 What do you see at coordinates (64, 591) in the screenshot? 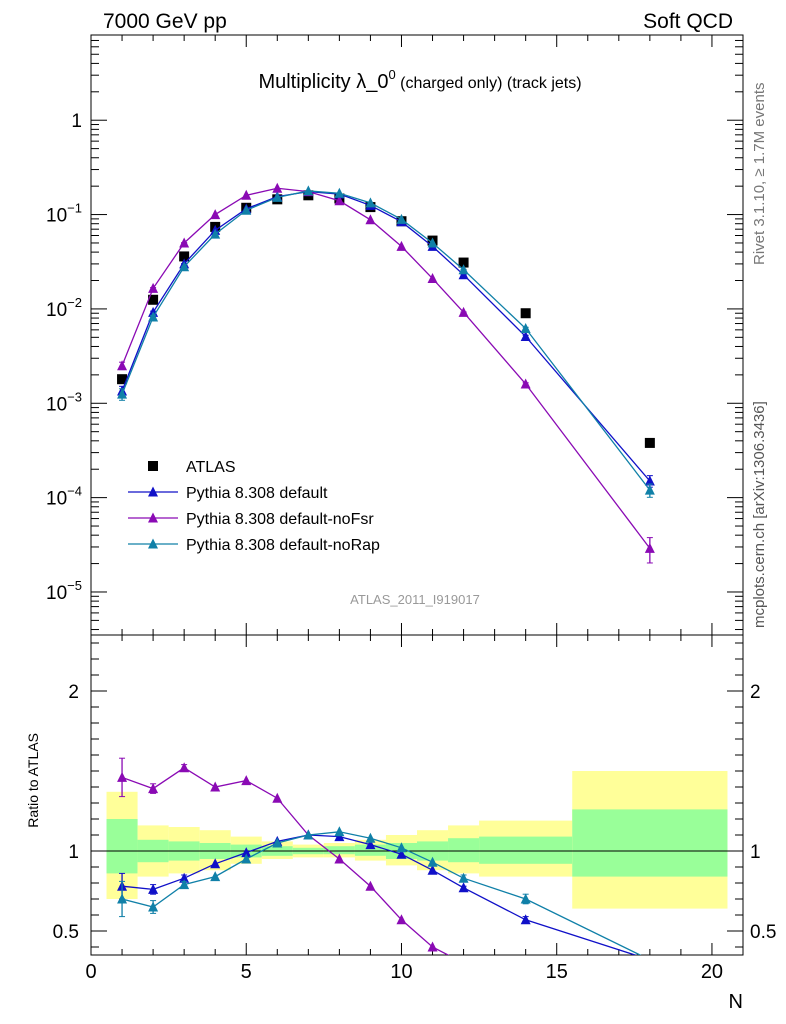
I see `y-tick-label: 10⁻⁵` at bounding box center [64, 591].